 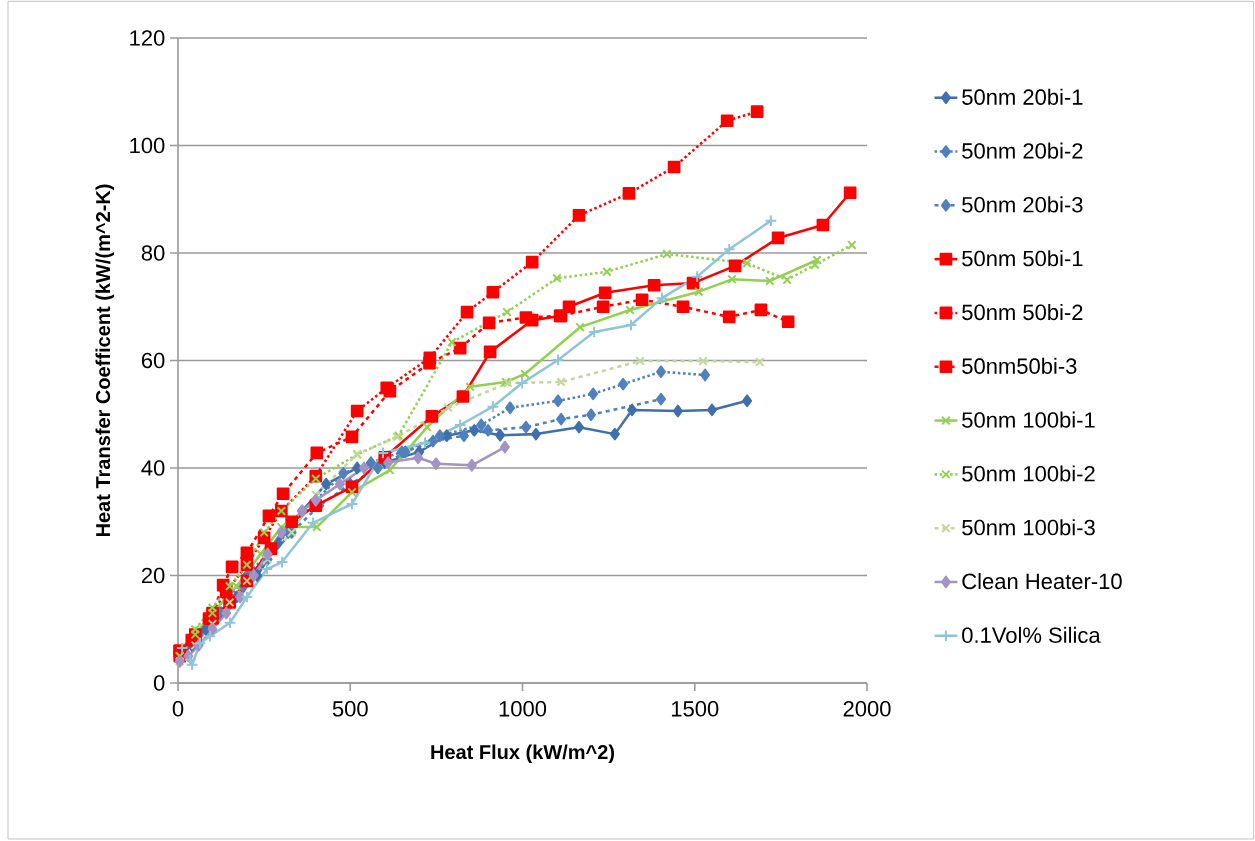 I want to click on x-axis-title: Heat Flux (kW/m^2), so click(x=523, y=754).